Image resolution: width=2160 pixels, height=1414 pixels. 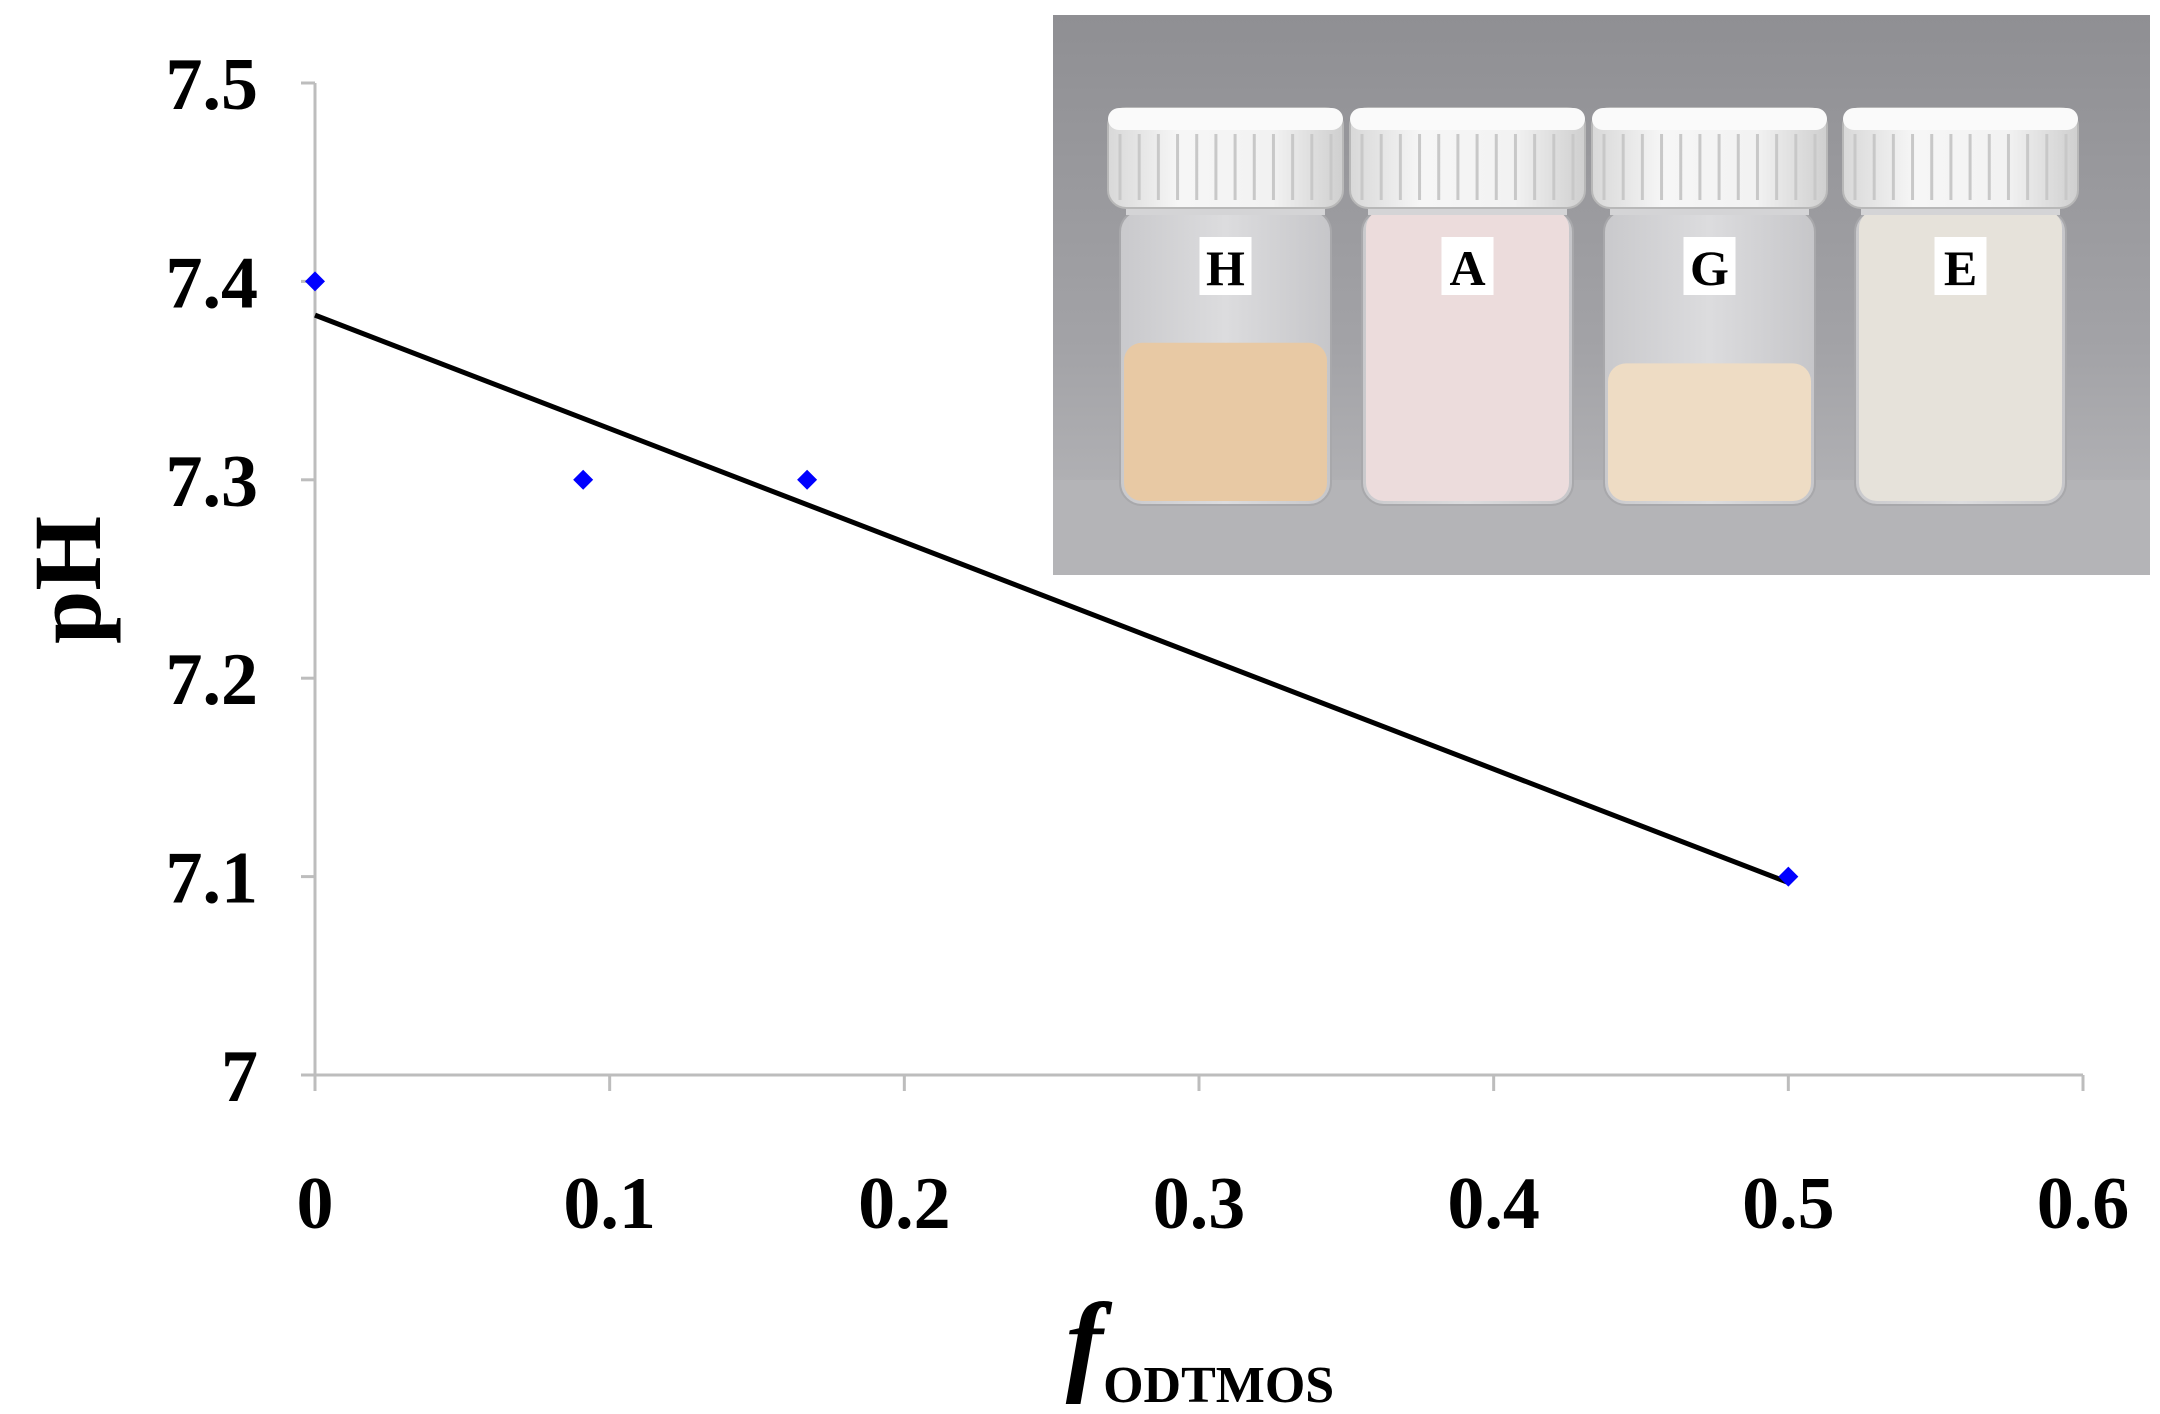 I want to click on y-tick-label: 7, so click(x=239, y=1077).